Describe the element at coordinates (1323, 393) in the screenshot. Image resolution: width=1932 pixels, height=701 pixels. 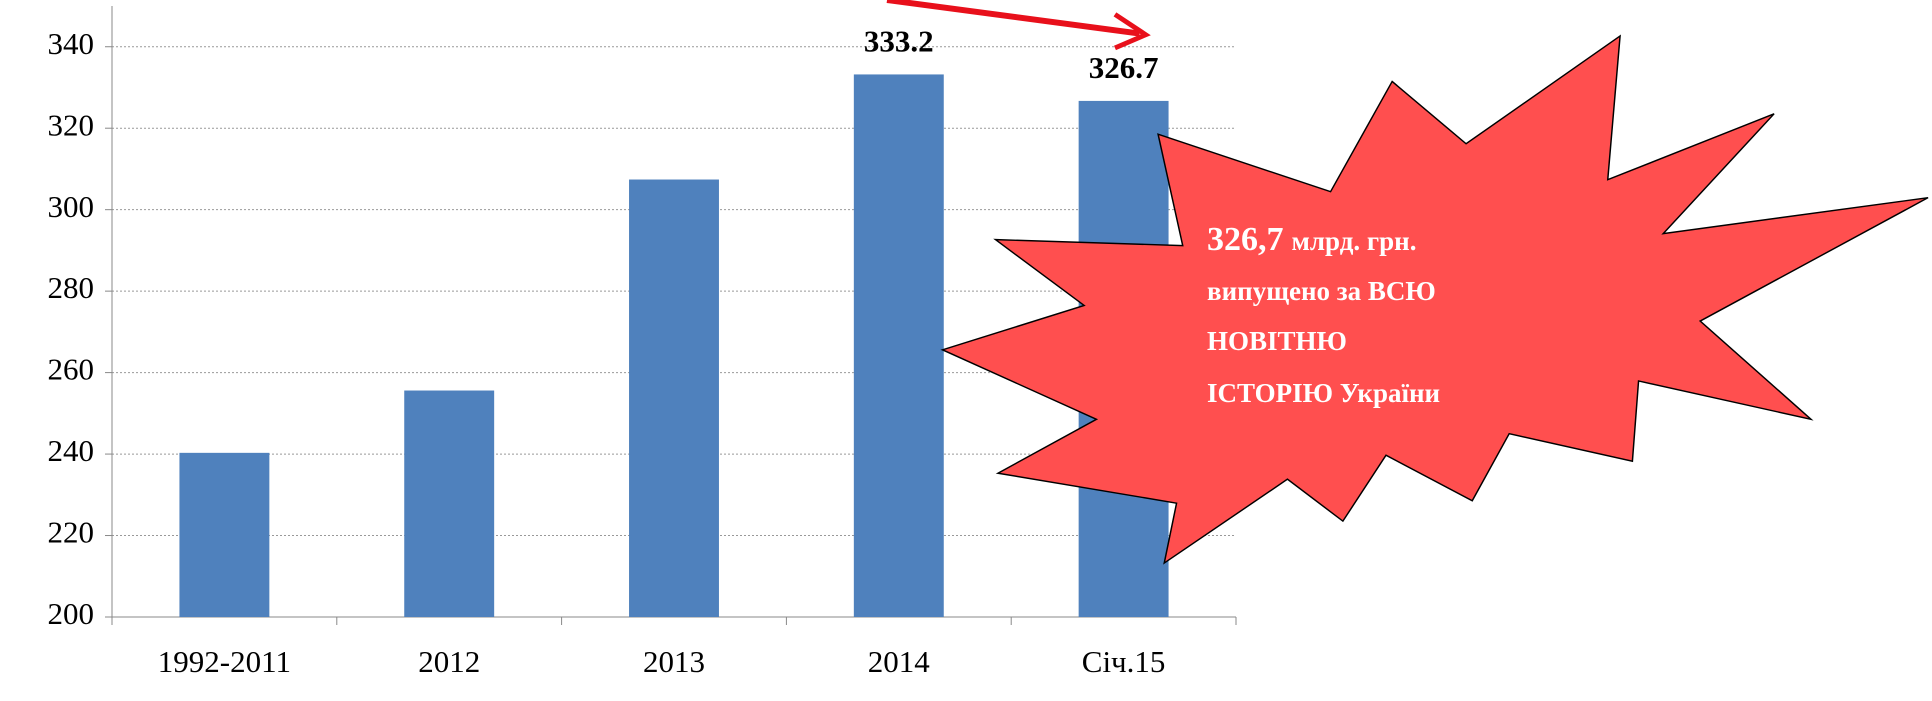
I see `callout-line: ІСТОРІЮ України` at that location.